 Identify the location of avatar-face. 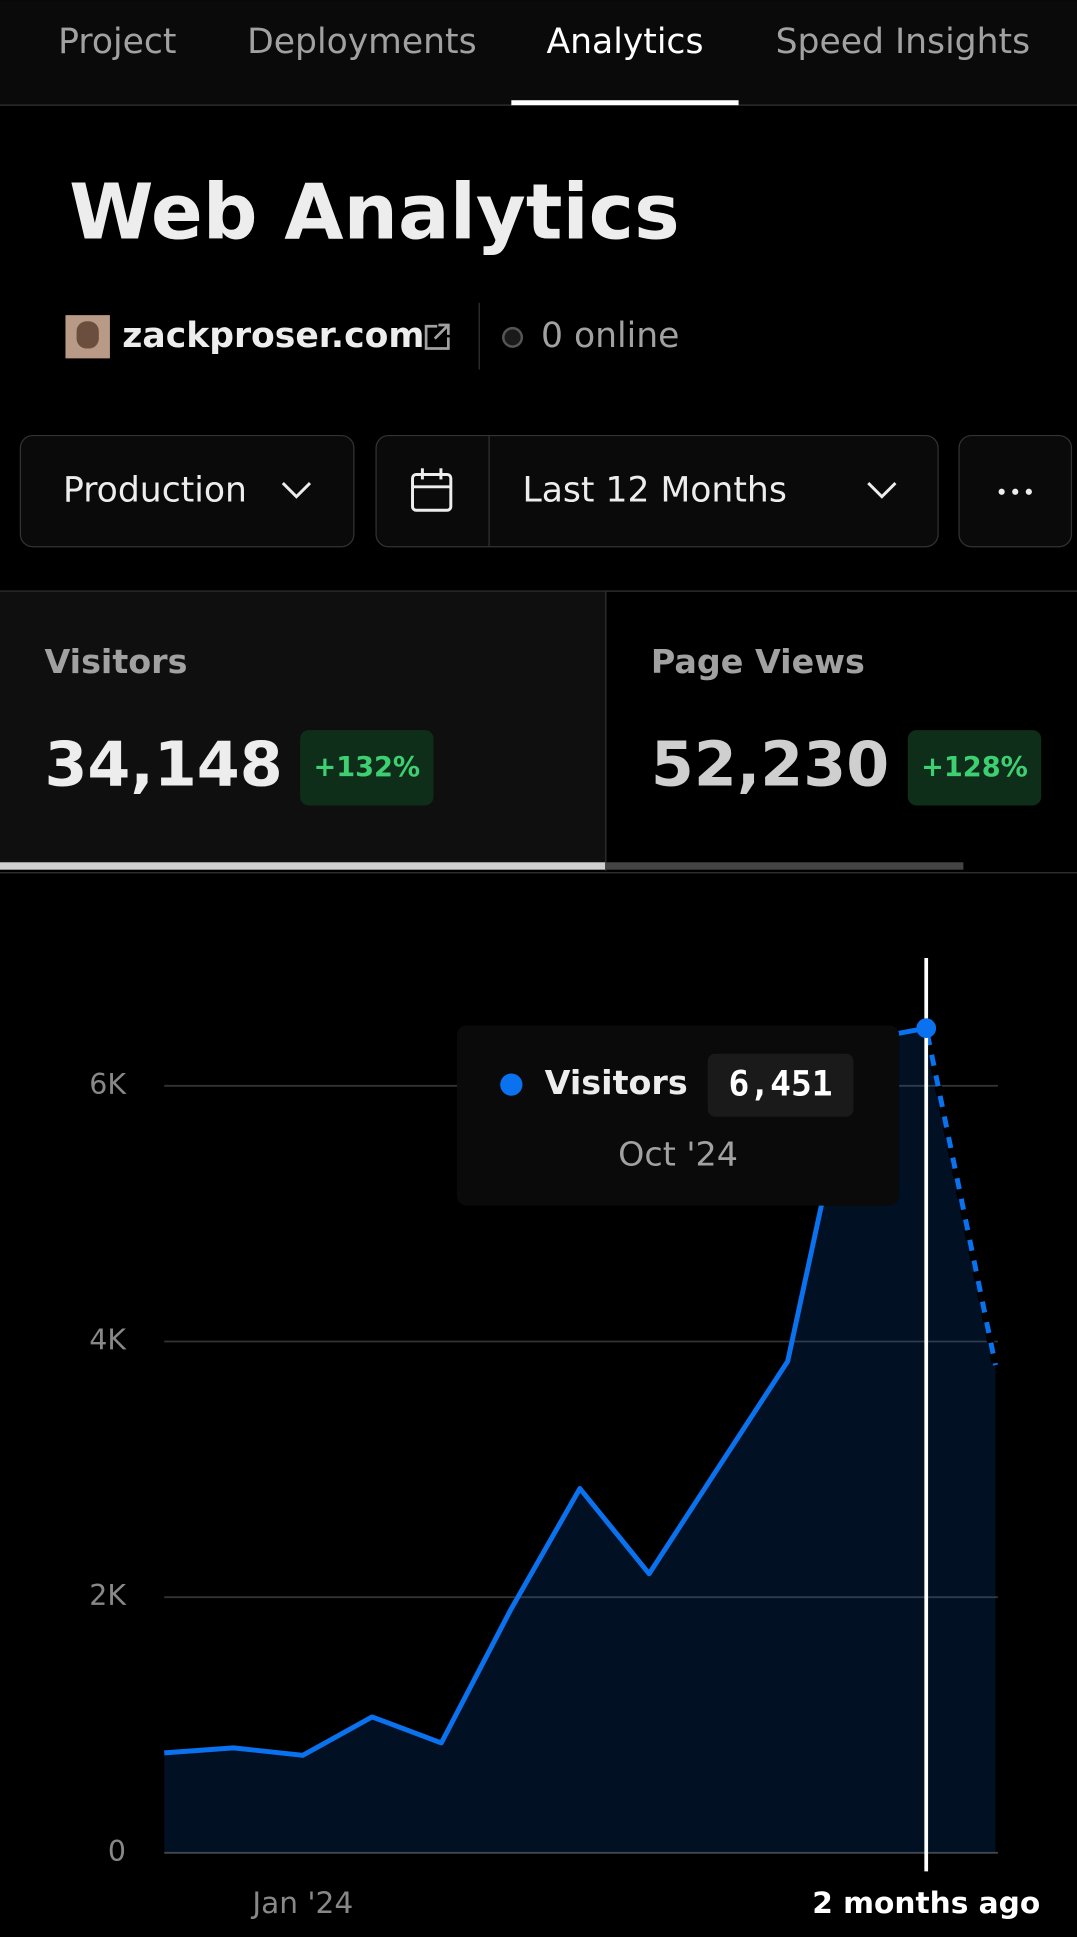
(87, 335).